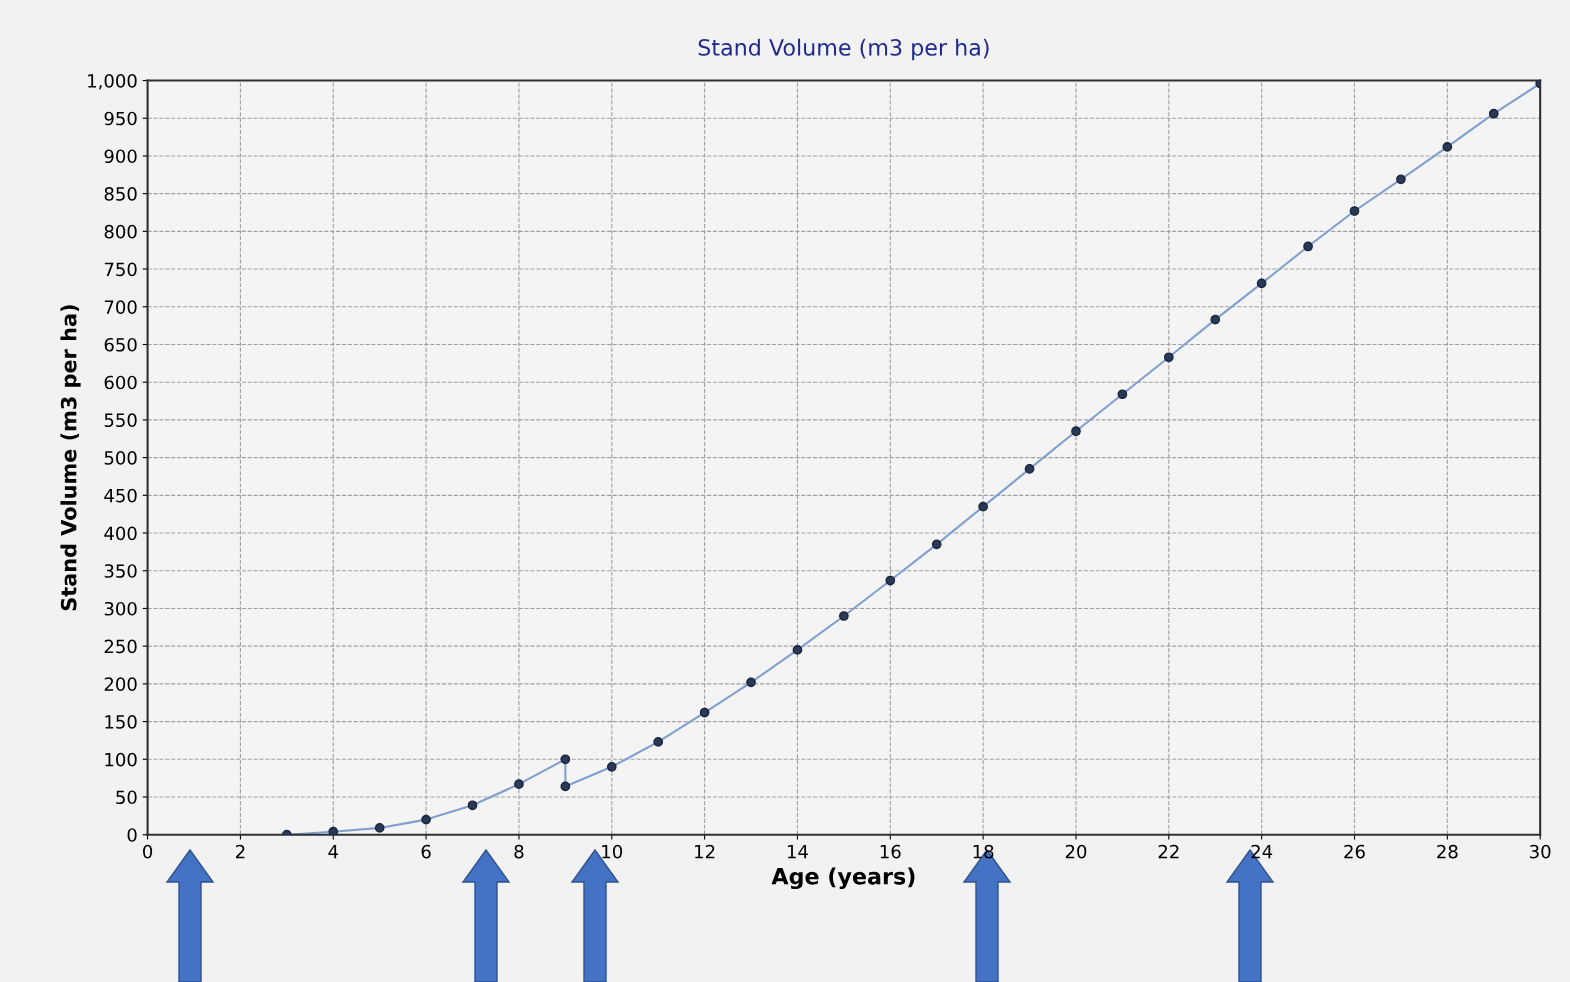  I want to click on x-tick-label: 14, so click(797, 851).